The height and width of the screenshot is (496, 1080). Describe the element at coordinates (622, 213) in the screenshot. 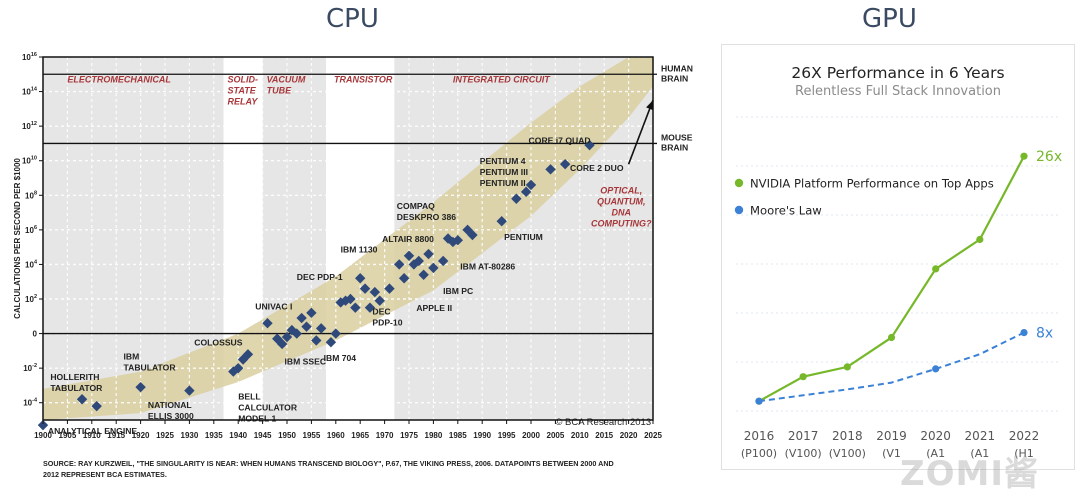

I see `point-annotation: DNA` at that location.